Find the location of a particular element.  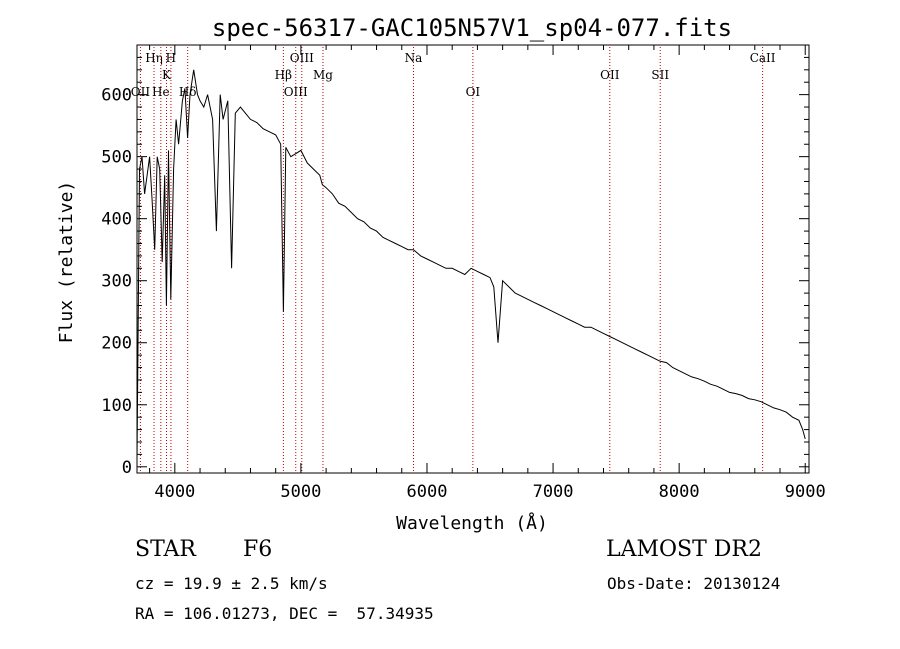

x-tick-label: 4000 is located at coordinates (174, 492).